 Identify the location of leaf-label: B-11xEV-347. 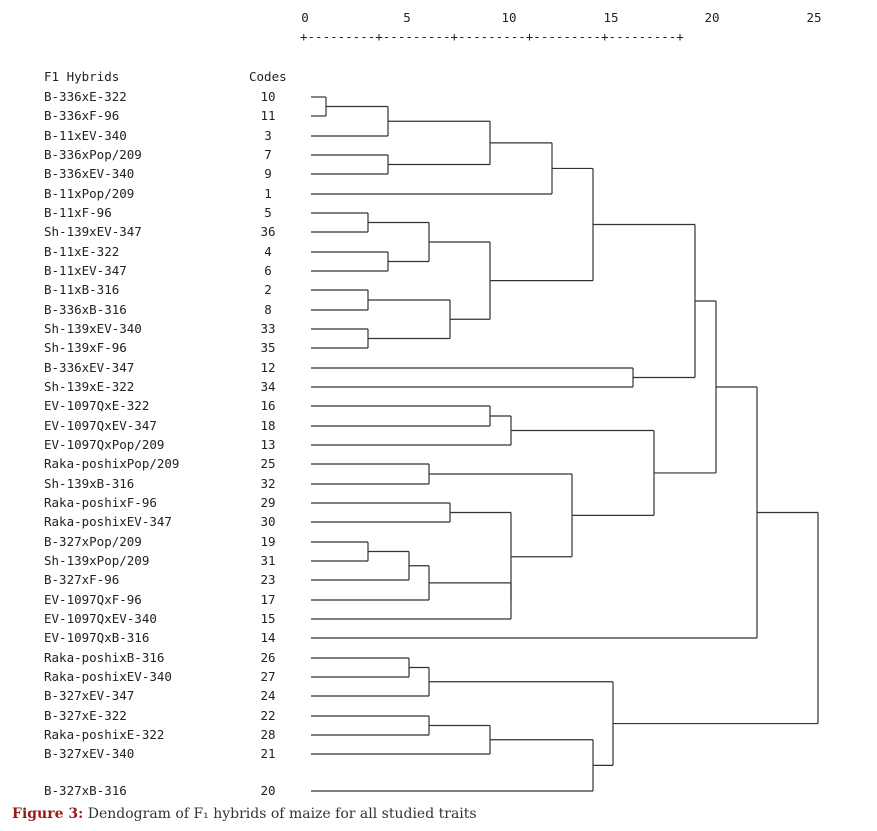
(85, 270).